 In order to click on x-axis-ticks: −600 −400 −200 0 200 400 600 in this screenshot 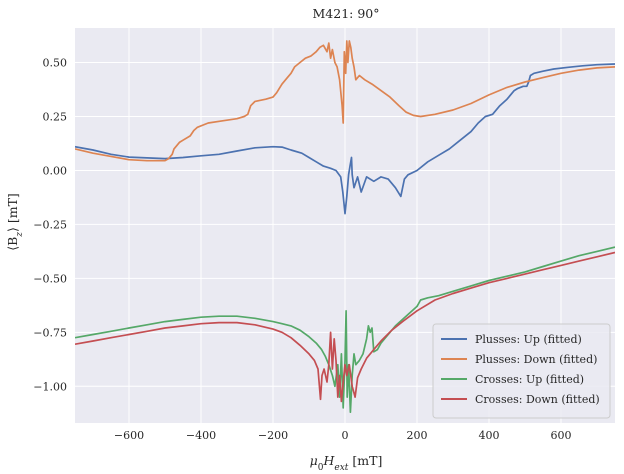, I will do `click(343, 435)`.